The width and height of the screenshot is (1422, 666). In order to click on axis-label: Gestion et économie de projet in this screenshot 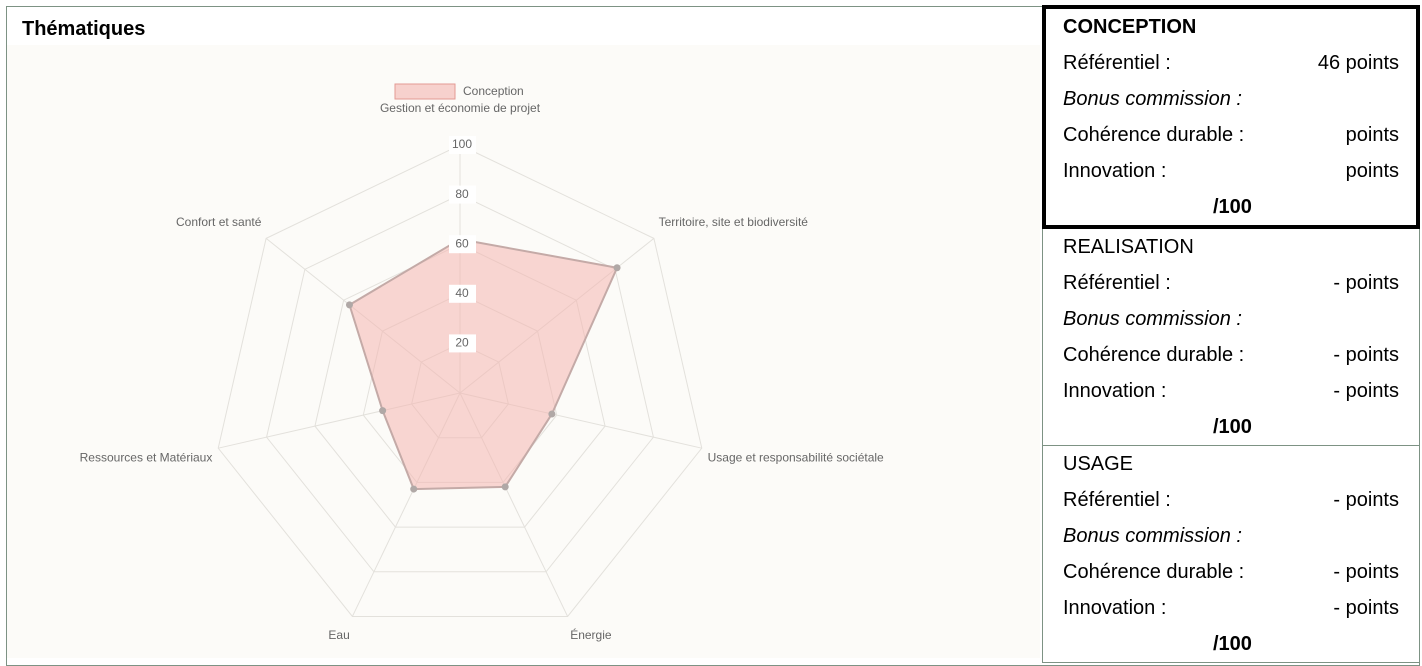, I will do `click(460, 108)`.